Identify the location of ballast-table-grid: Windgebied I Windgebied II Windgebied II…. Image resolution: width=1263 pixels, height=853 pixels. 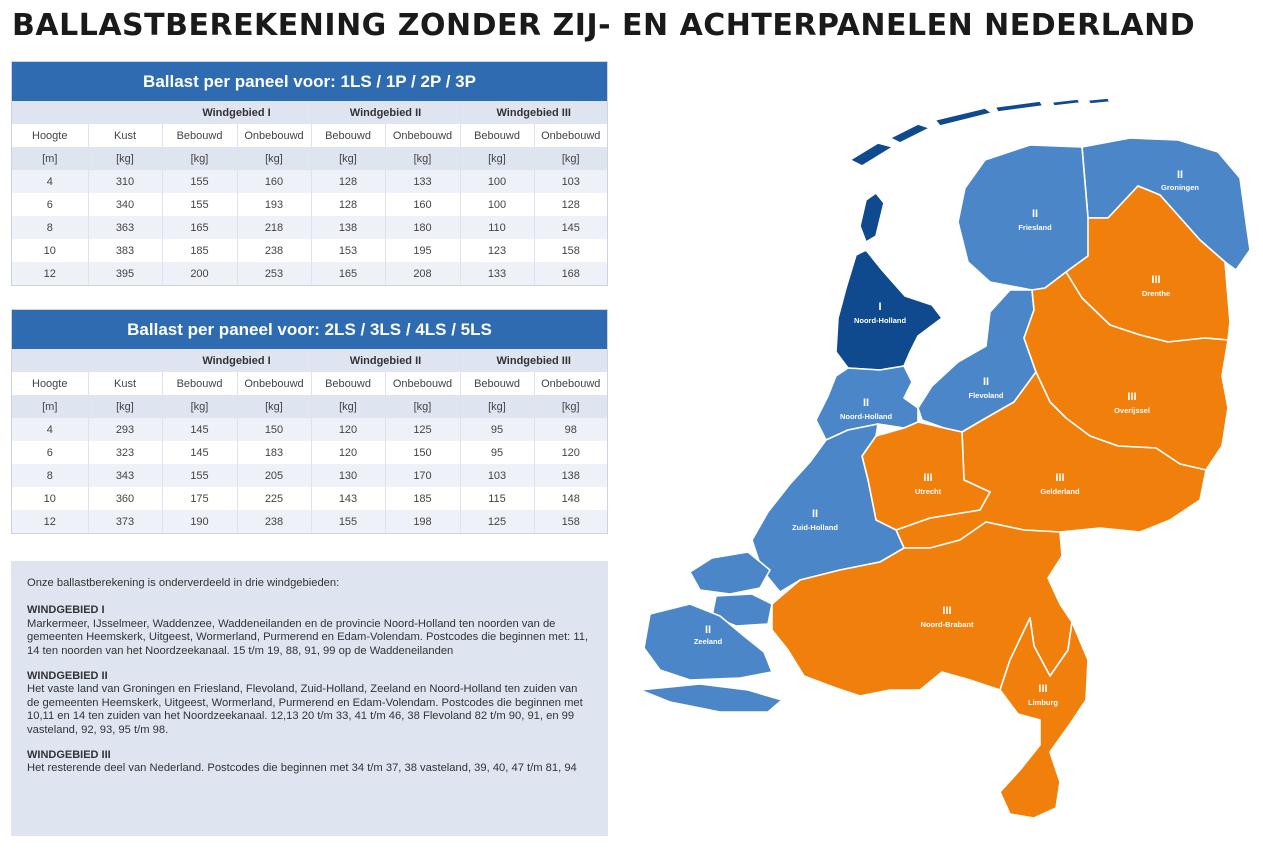
(309, 193).